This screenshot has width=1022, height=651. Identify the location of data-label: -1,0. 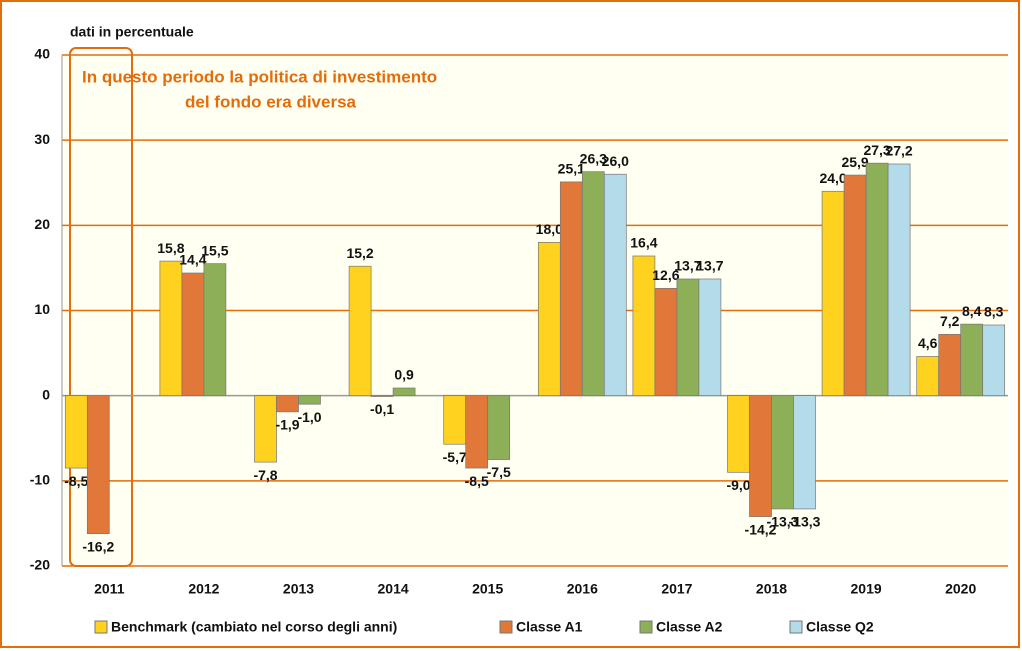
(309, 417).